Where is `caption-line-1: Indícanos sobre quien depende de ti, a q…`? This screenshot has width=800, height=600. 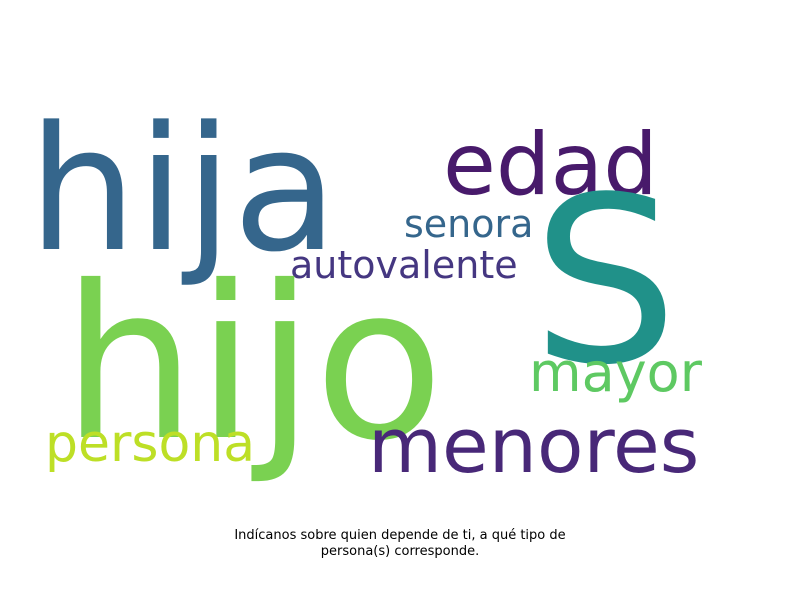 caption-line-1: Indícanos sobre quien depende de ti, a q… is located at coordinates (400, 535).